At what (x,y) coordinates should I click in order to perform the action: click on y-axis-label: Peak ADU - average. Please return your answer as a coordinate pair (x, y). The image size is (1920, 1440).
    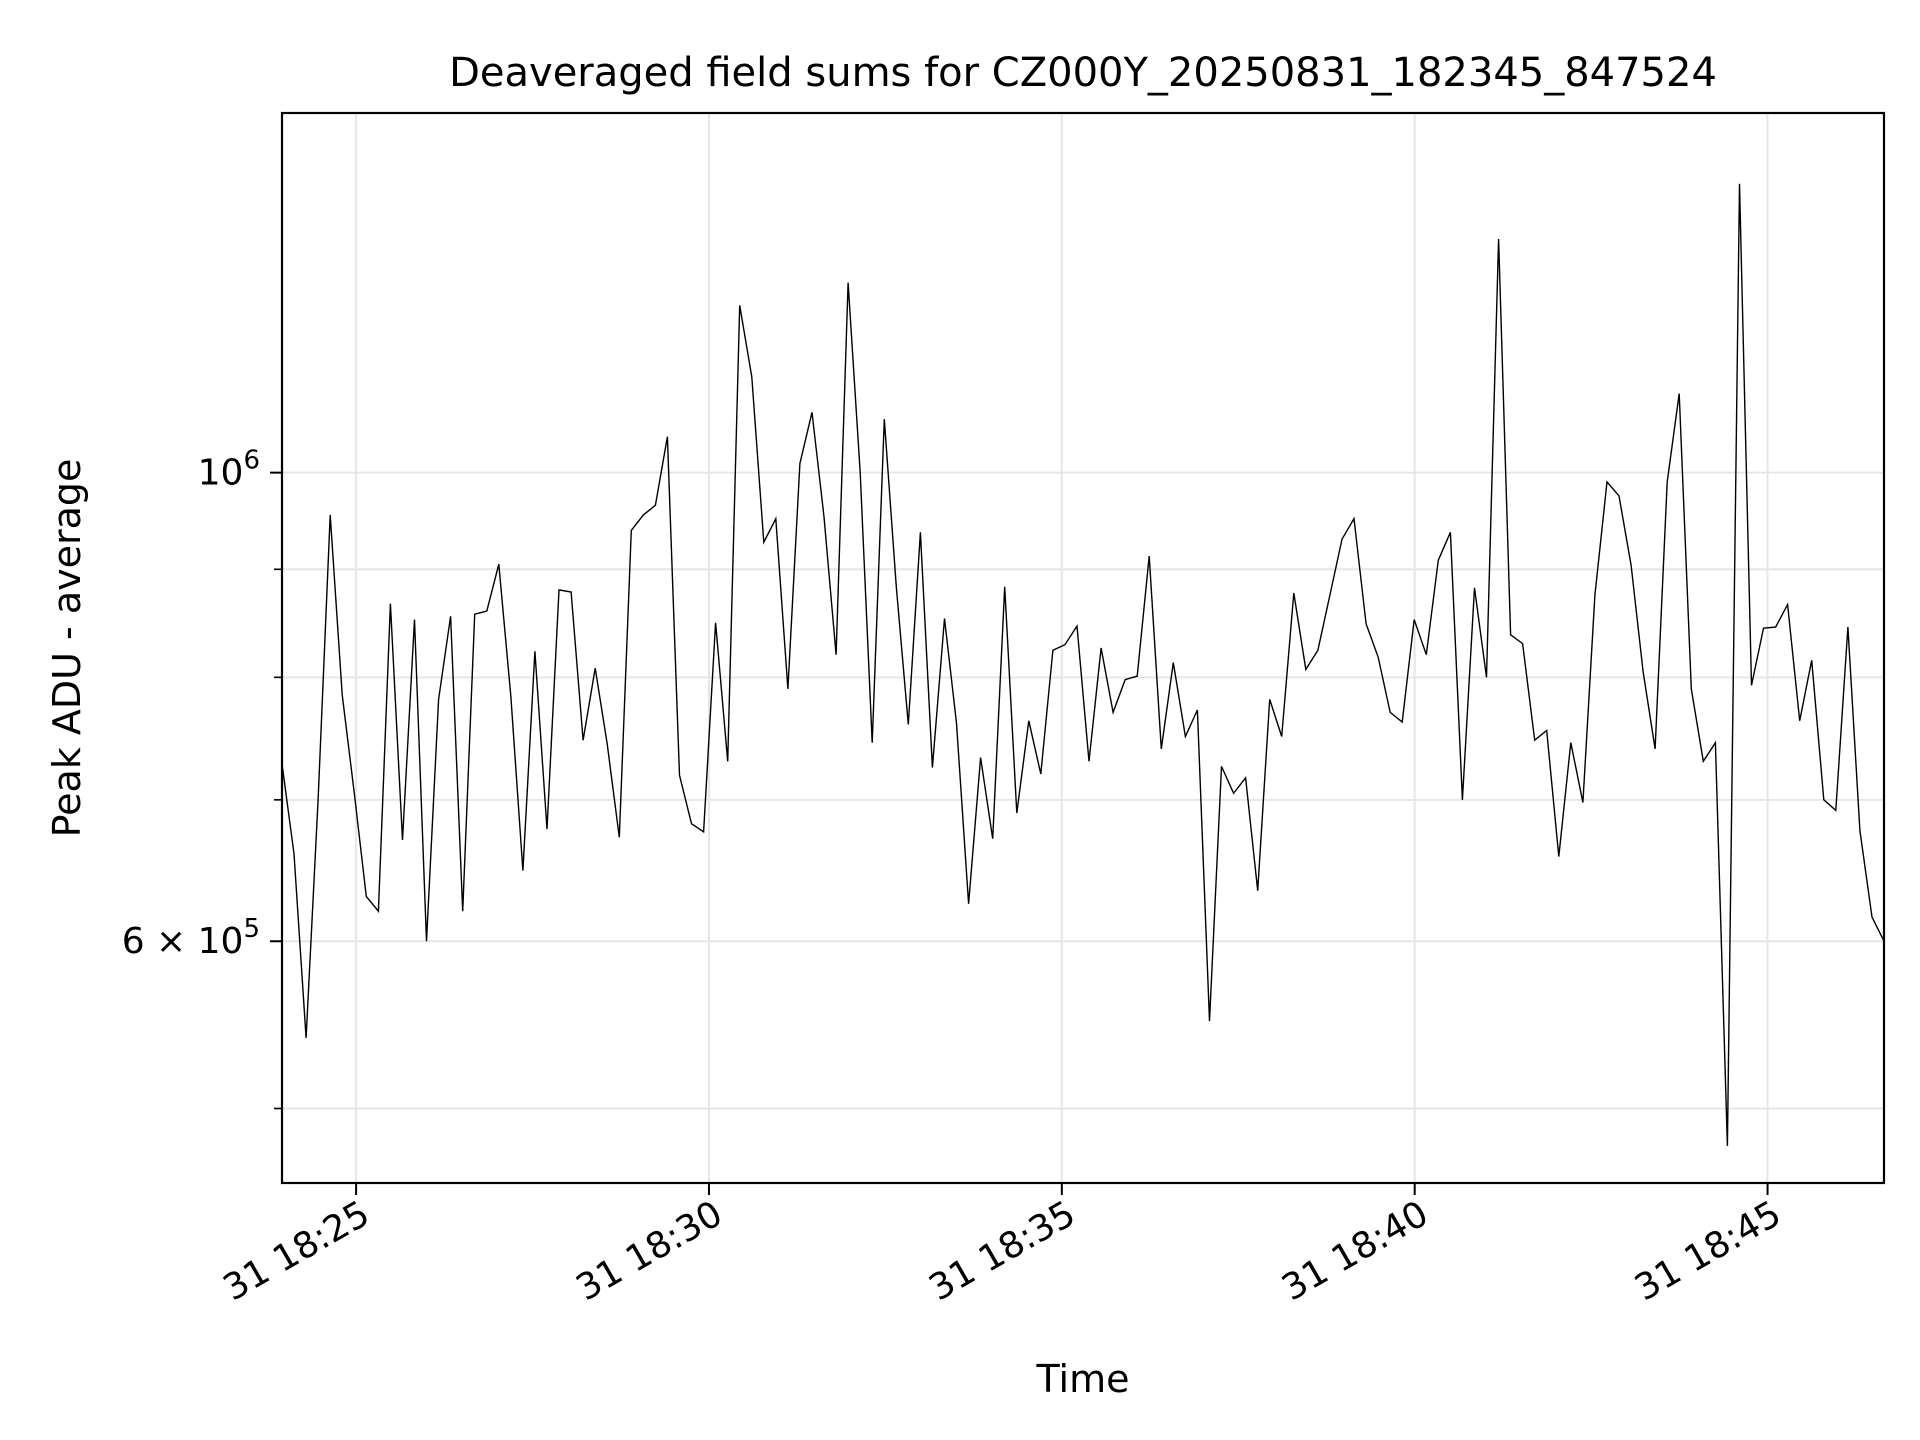
    Looking at the image, I should click on (67, 648).